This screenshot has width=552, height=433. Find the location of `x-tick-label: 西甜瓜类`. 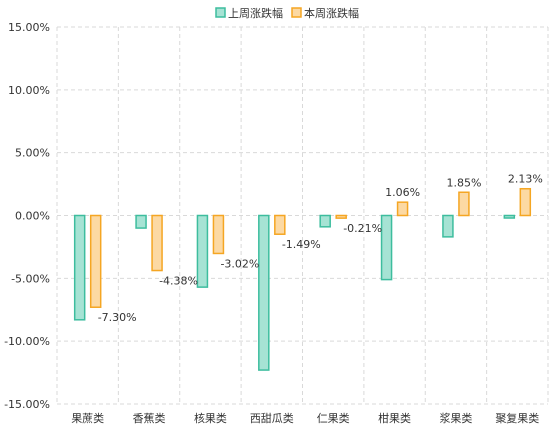

x-tick-label: 西甜瓜类 is located at coordinates (272, 418).